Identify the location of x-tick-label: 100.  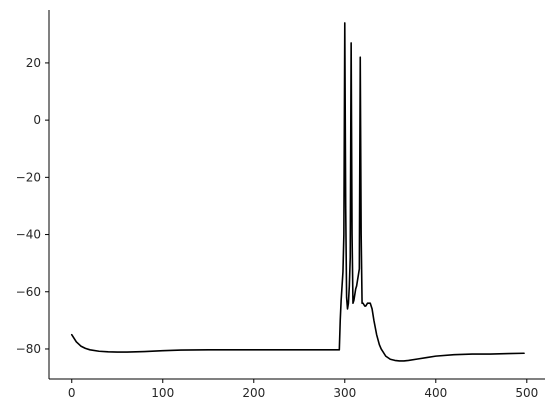
(162, 393).